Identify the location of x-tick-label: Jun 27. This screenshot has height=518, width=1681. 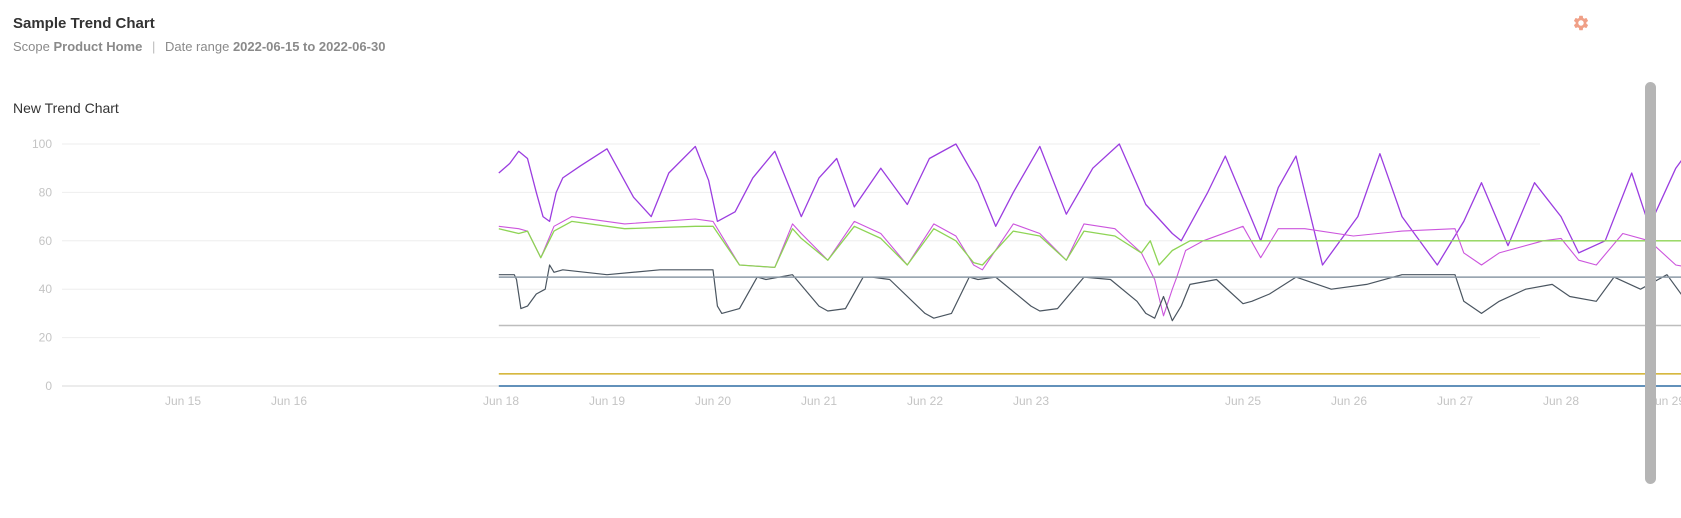
(1455, 401).